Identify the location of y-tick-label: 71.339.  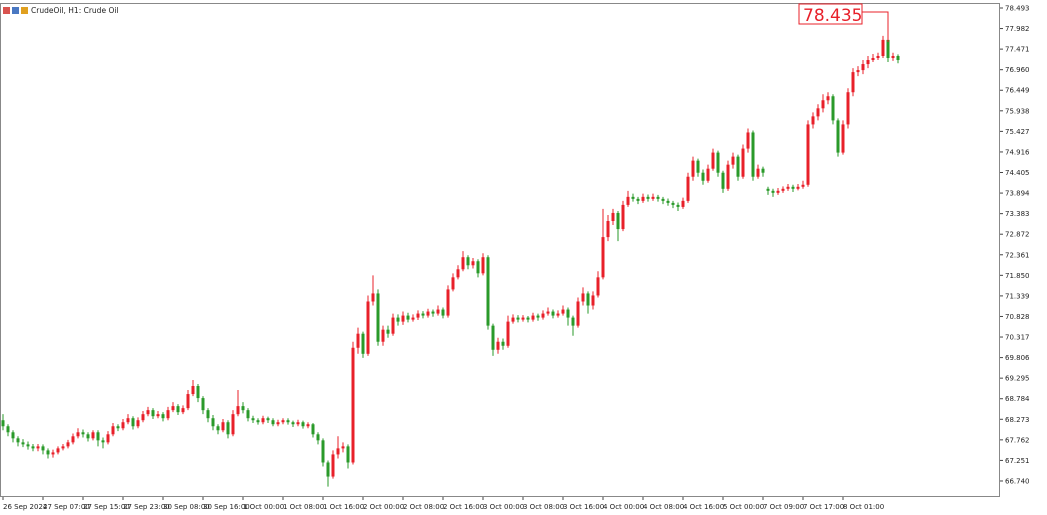
(1017, 296).